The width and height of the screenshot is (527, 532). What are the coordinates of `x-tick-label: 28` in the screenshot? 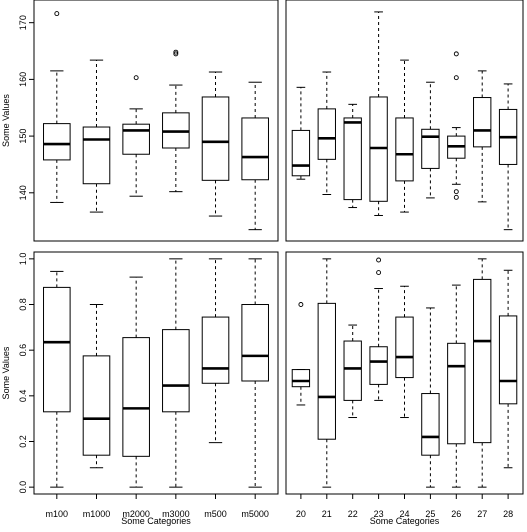 It's located at (508, 514).